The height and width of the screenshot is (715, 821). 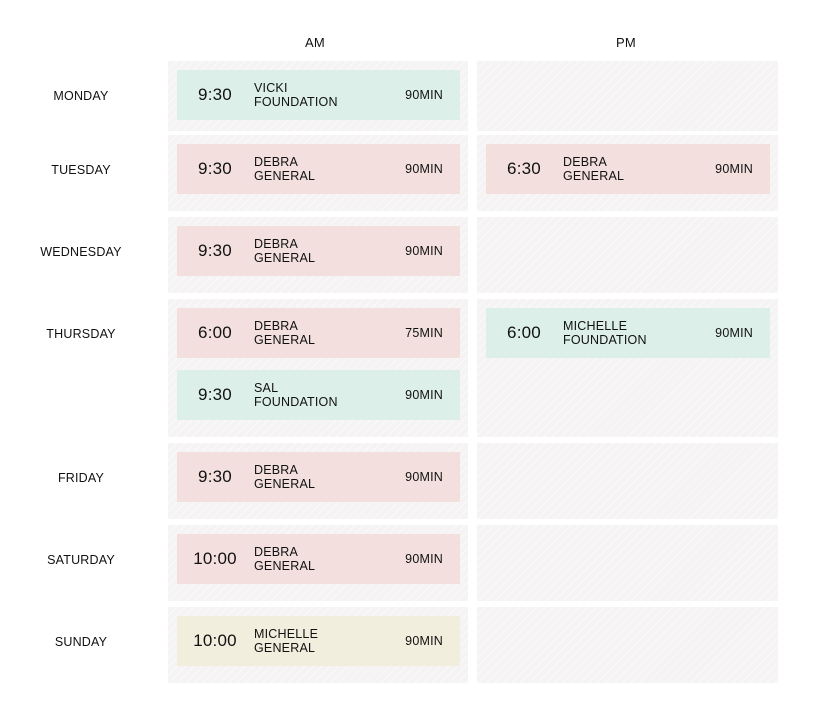 What do you see at coordinates (524, 168) in the screenshot?
I see `class-time: 6:30` at bounding box center [524, 168].